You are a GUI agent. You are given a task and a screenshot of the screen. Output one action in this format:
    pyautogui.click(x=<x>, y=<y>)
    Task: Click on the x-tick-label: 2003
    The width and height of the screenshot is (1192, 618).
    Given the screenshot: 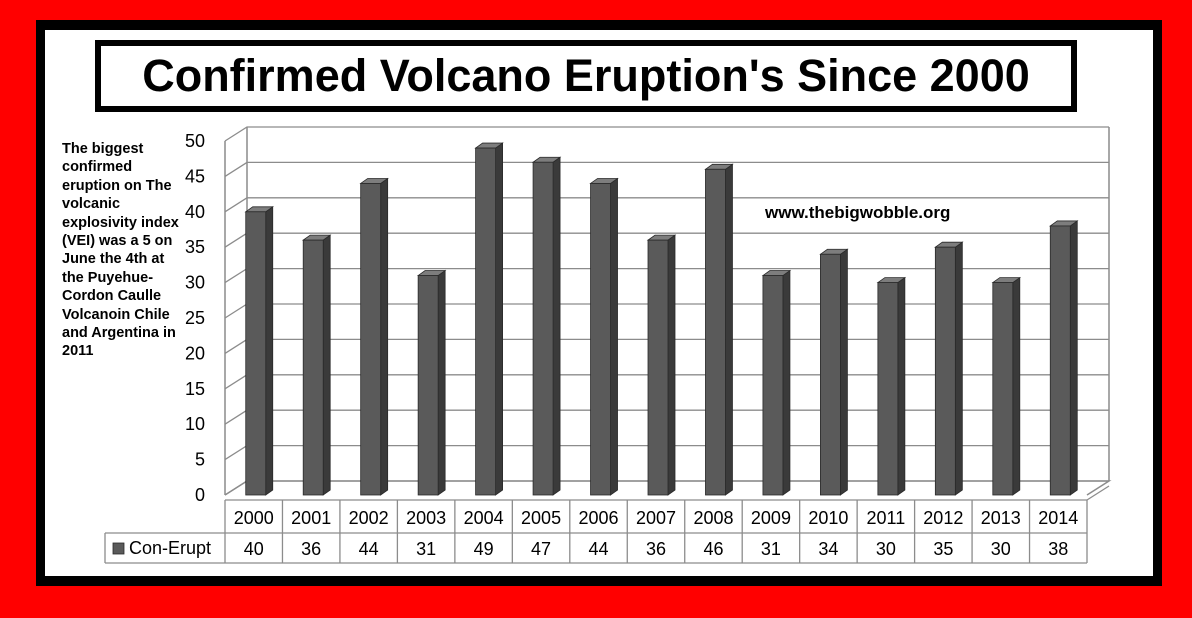 What is the action you would take?
    pyautogui.click(x=426, y=518)
    